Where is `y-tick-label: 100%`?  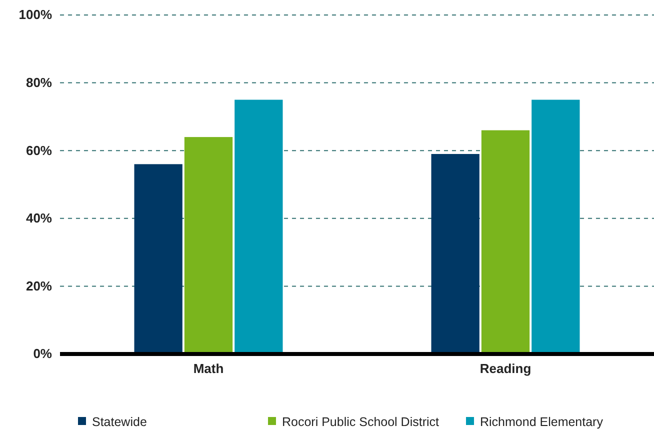
y-tick-label: 100% is located at coordinates (35, 14).